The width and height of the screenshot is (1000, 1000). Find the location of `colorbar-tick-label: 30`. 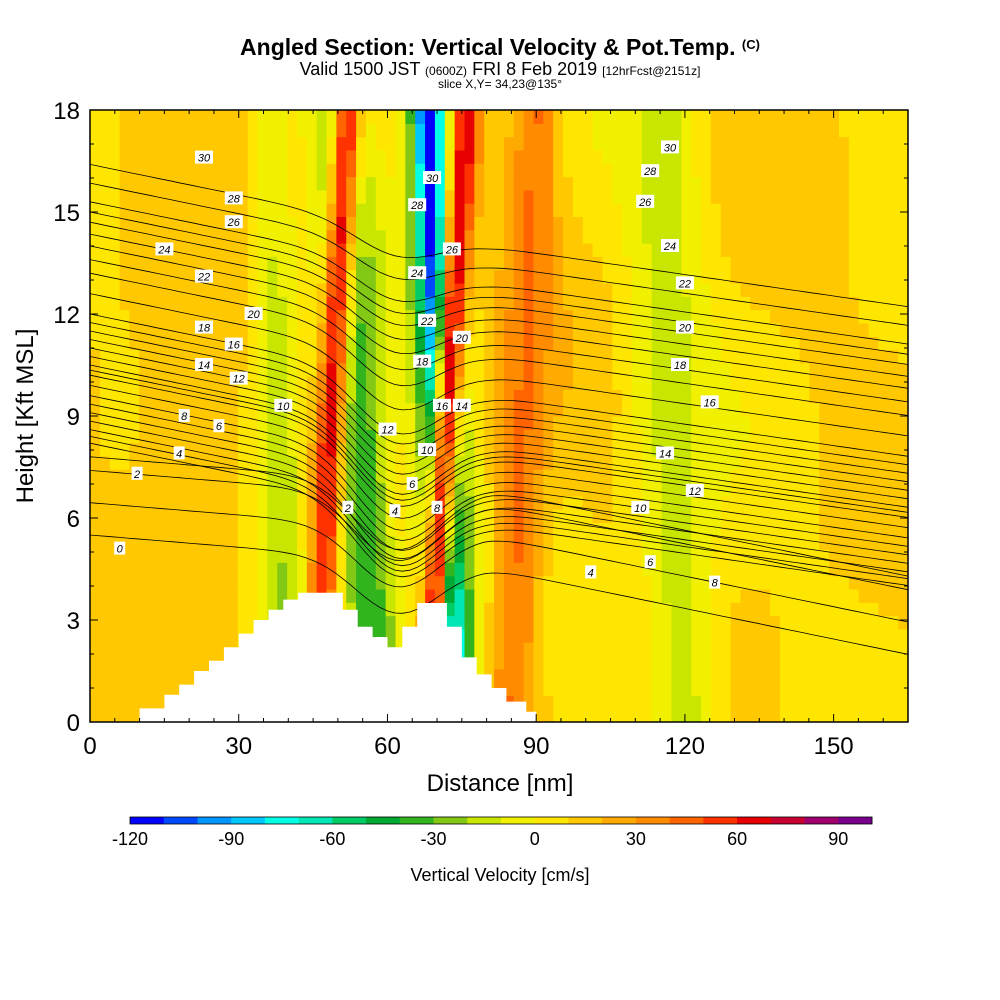

colorbar-tick-label: 30 is located at coordinates (636, 839).